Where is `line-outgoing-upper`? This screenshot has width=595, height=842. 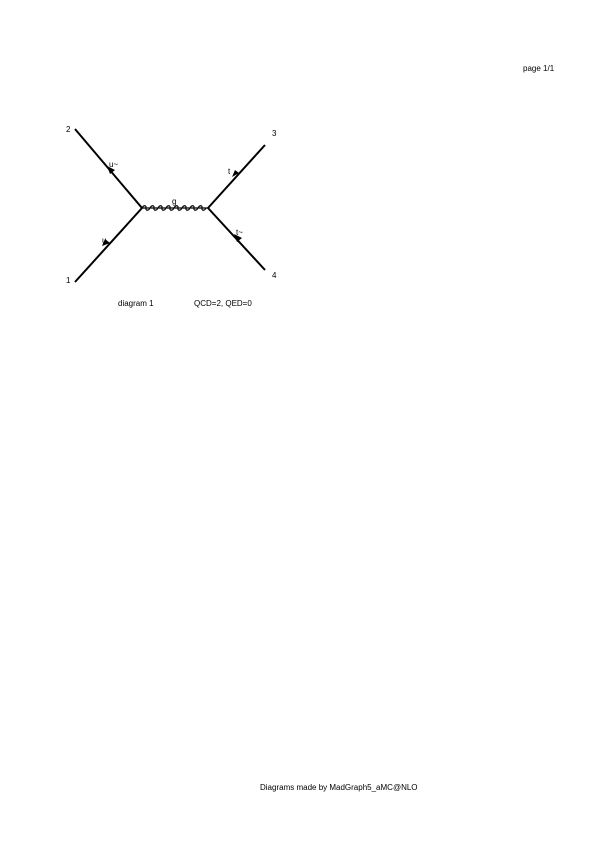 line-outgoing-upper is located at coordinates (236, 176).